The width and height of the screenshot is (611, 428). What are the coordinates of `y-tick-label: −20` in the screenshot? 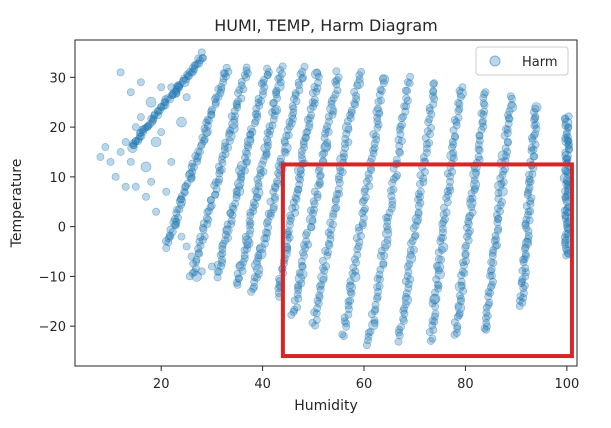 It's located at (52, 327).